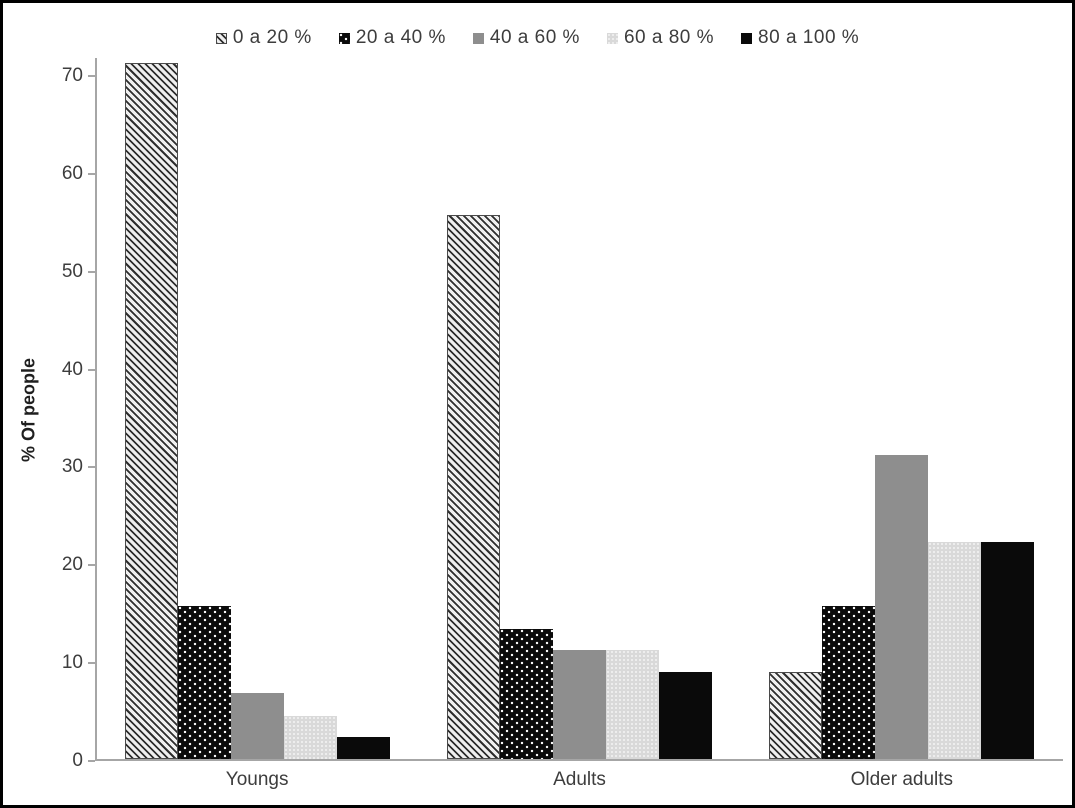 The image size is (1075, 808). Describe the element at coordinates (72, 369) in the screenshot. I see `y-tick-label: 40` at that location.